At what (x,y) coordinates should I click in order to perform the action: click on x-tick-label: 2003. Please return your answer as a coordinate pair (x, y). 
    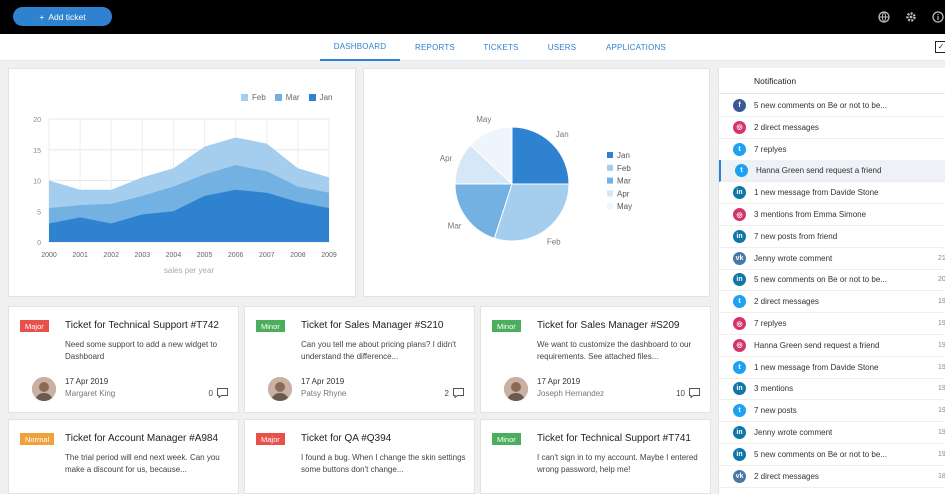
    Looking at the image, I should click on (143, 255).